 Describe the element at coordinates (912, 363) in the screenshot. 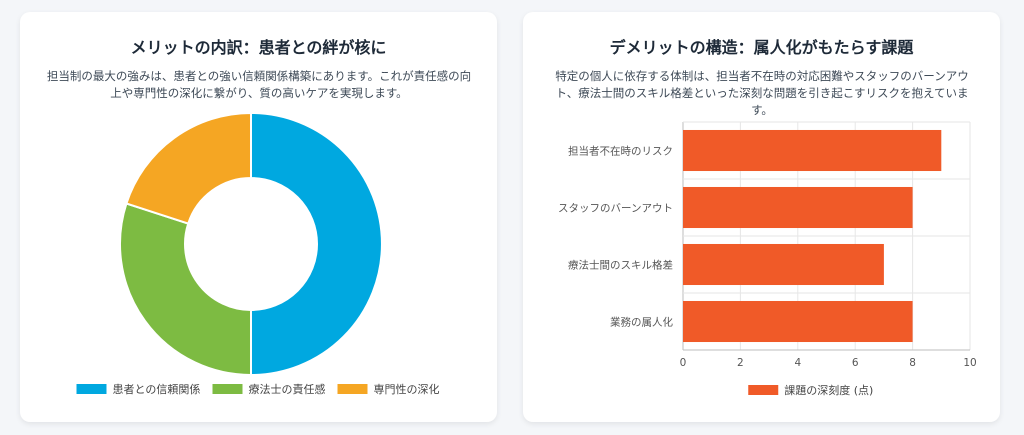

I see `bar-x-tick-label-4: 8` at that location.